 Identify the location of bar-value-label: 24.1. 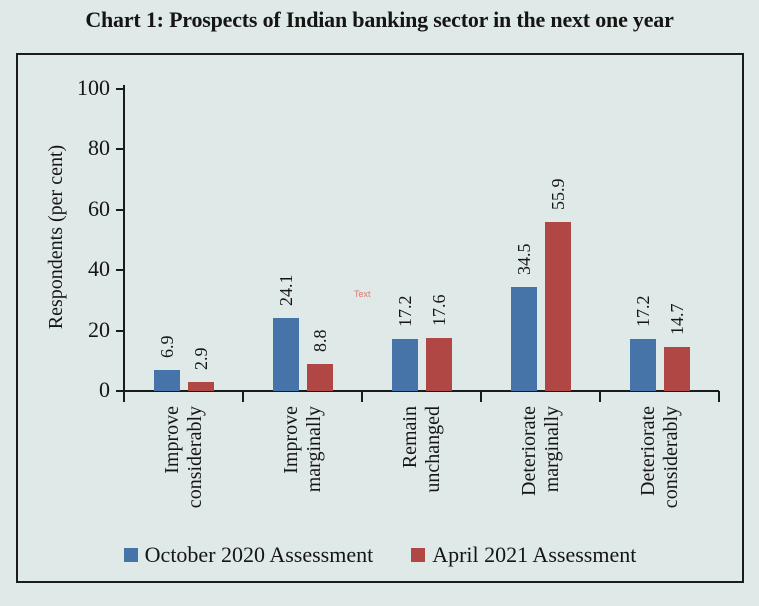
(285, 290).